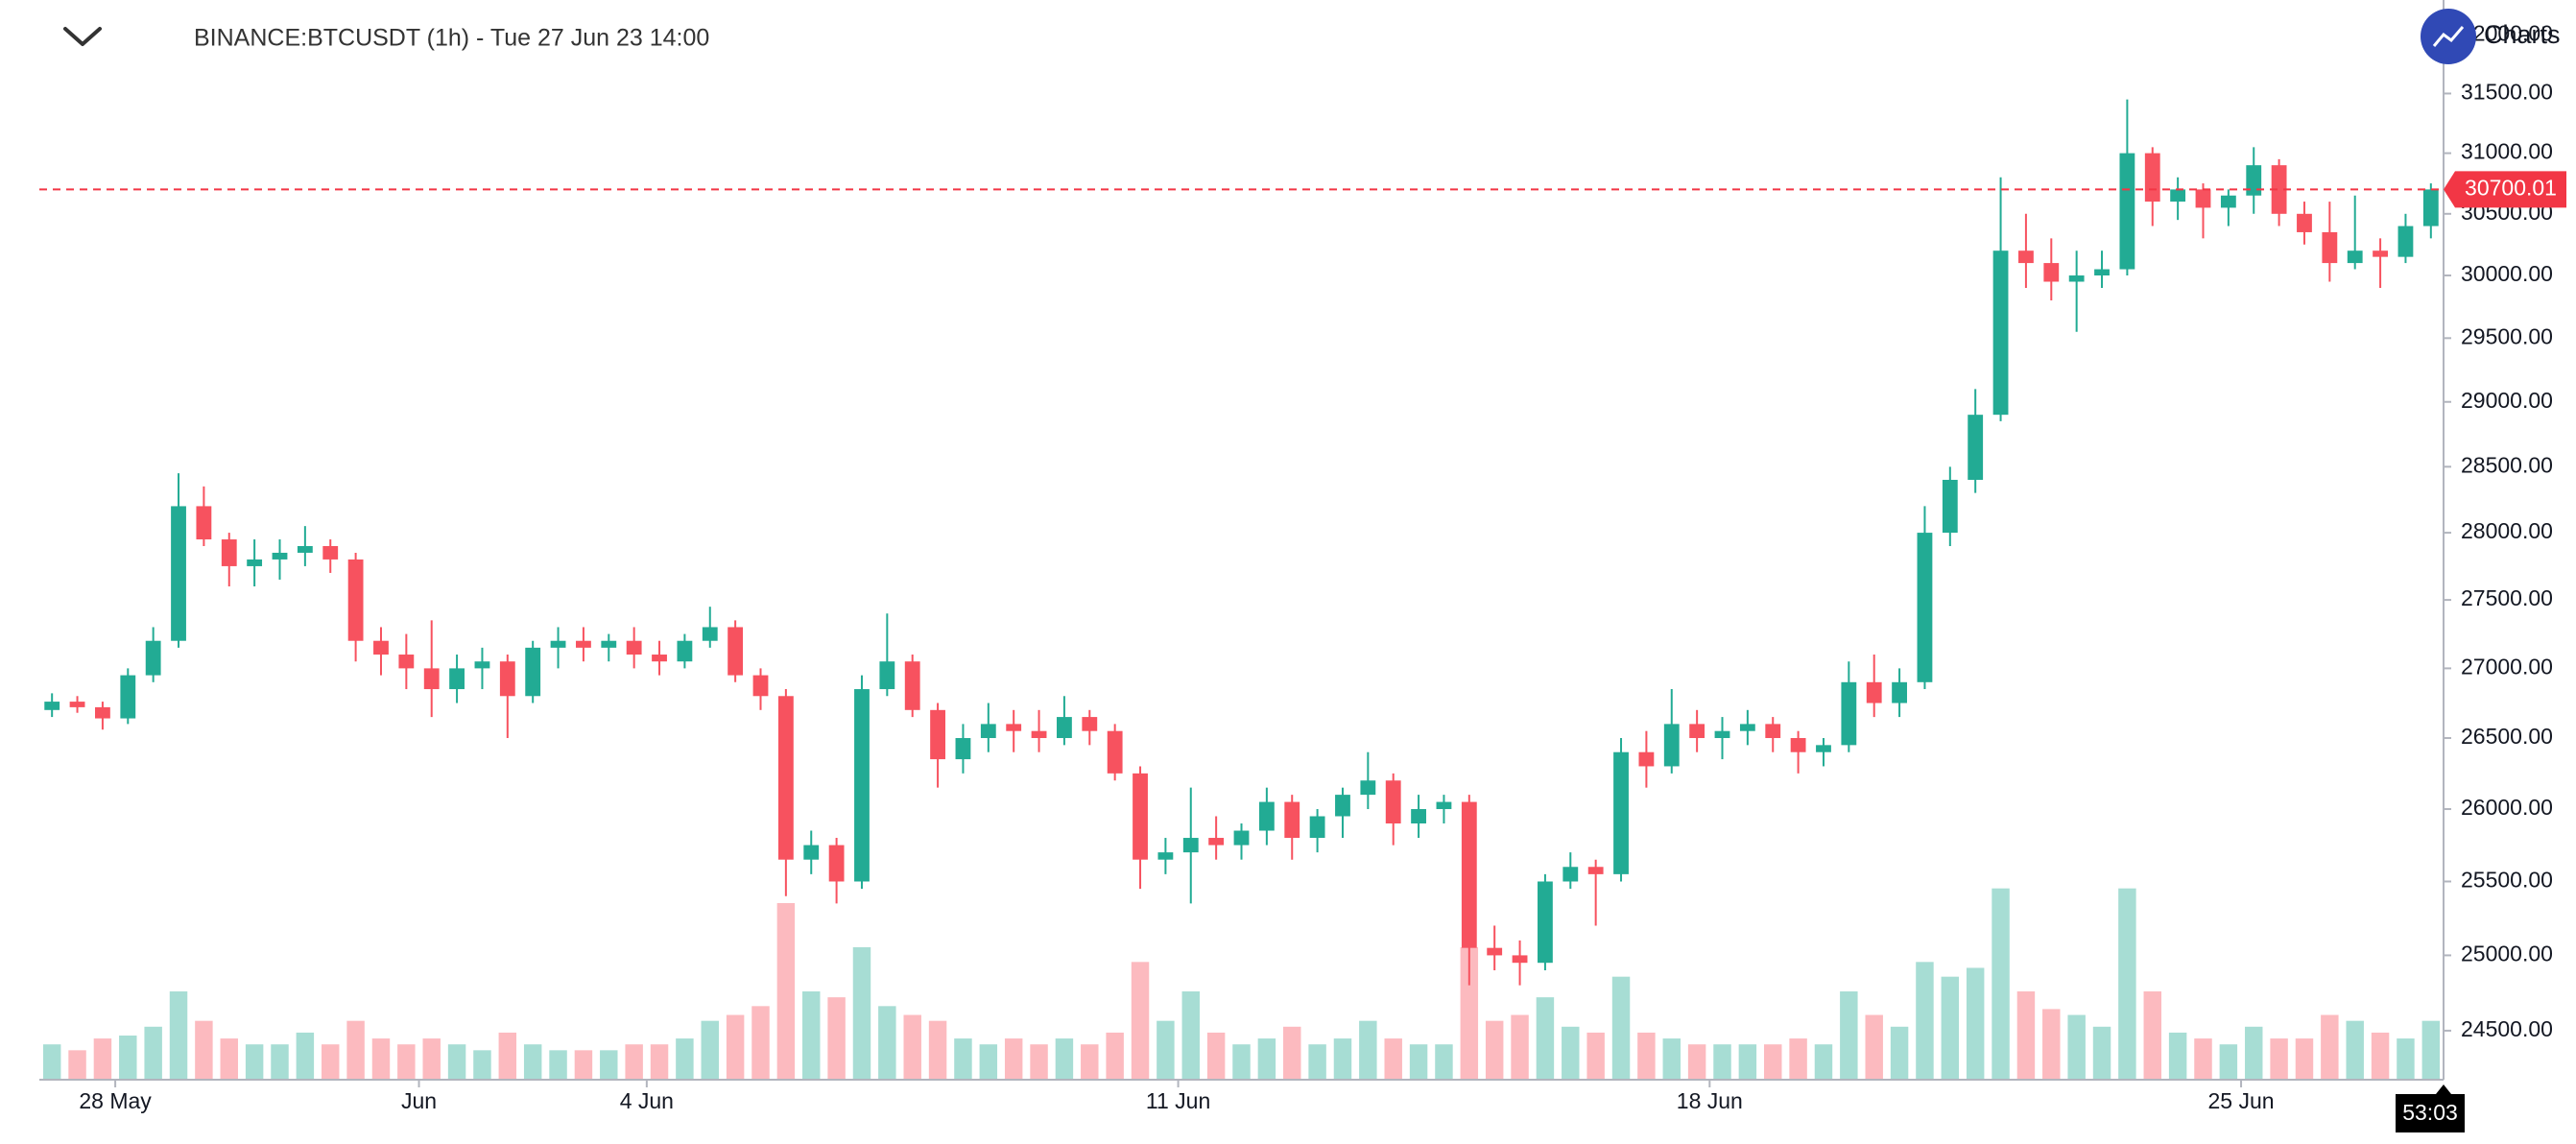 Image resolution: width=2576 pixels, height=1144 pixels. Describe the element at coordinates (2430, 1112) in the screenshot. I see `timer-label: 53:03` at that location.